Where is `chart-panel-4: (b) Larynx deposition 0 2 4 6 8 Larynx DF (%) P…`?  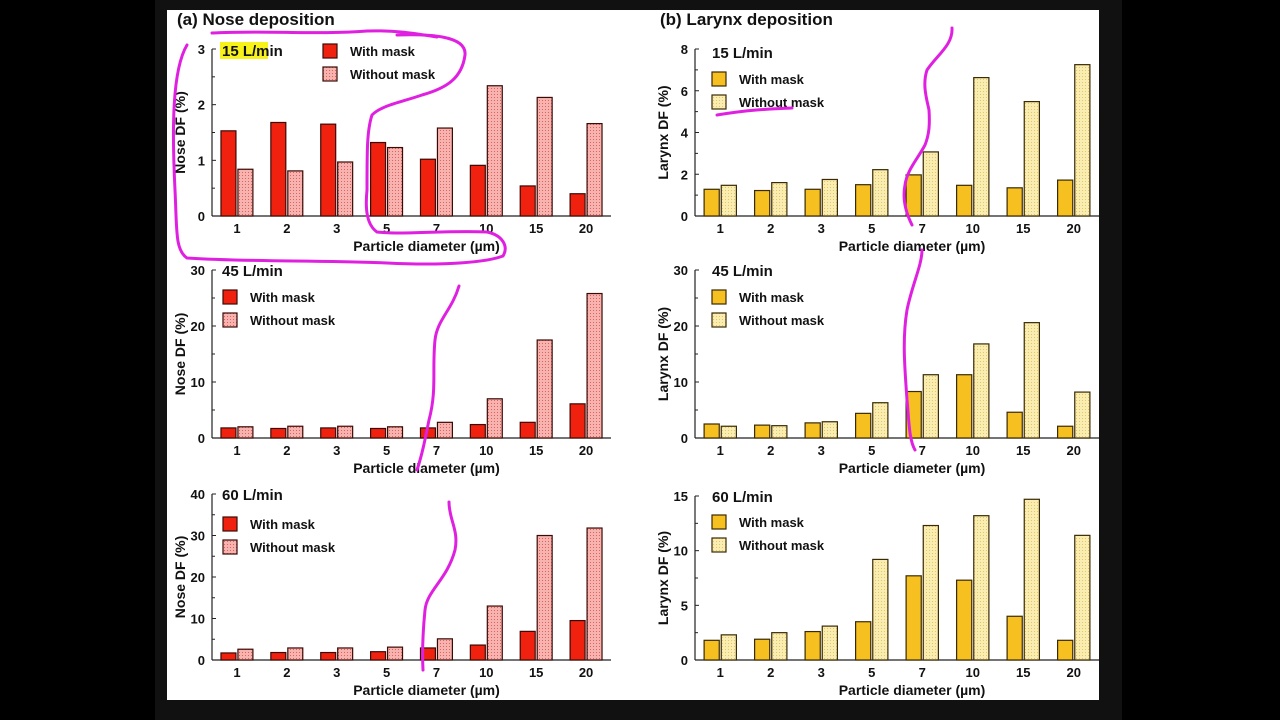 chart-panel-4: (b) Larynx deposition 0 2 4 6 8 Larynx DF (%) P… is located at coordinates (877, 132).